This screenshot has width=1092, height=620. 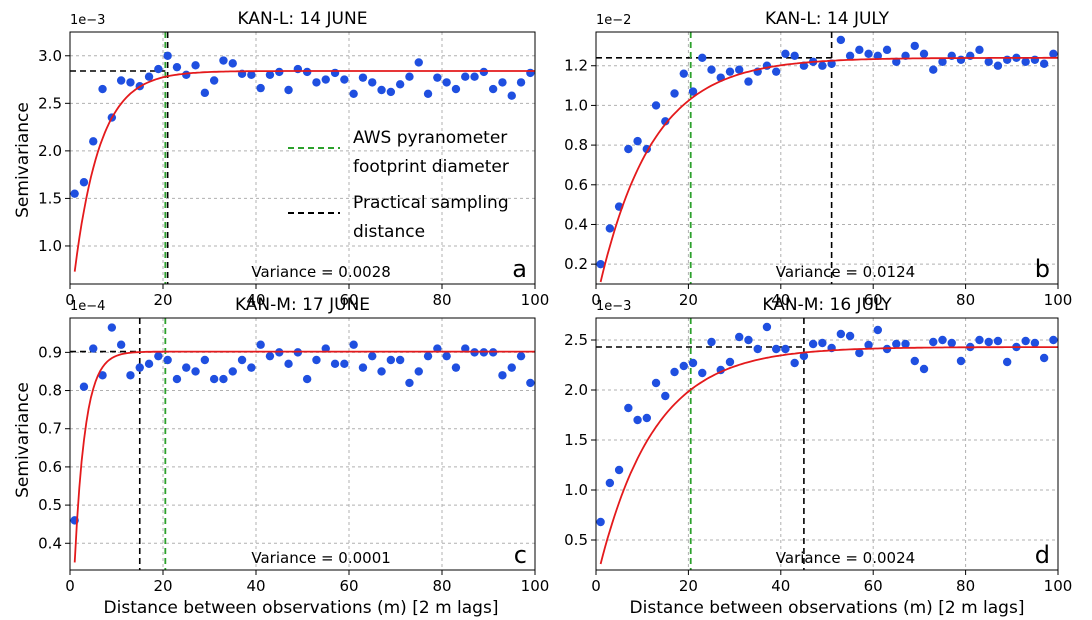 What do you see at coordinates (431, 167) in the screenshot?
I see `legend-aws-label-line2: footprint diameter` at bounding box center [431, 167].